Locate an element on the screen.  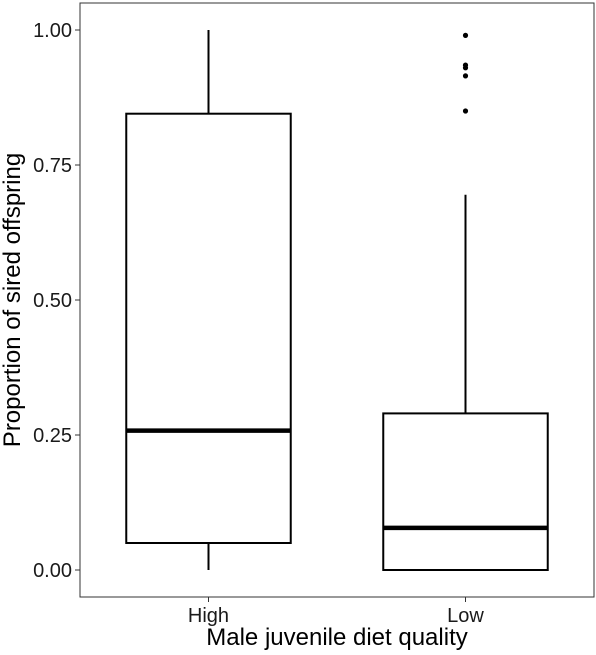
y-tick-label: 0.25 is located at coordinates (52, 436).